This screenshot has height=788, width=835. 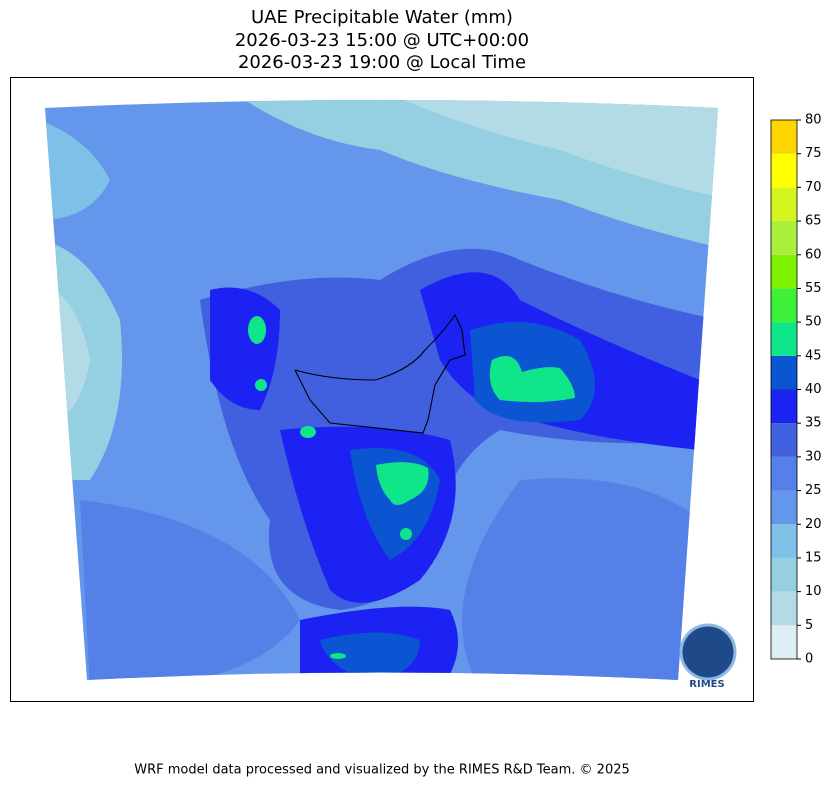 What do you see at coordinates (809, 659) in the screenshot?
I see `colorbar-tick-label: 0` at bounding box center [809, 659].